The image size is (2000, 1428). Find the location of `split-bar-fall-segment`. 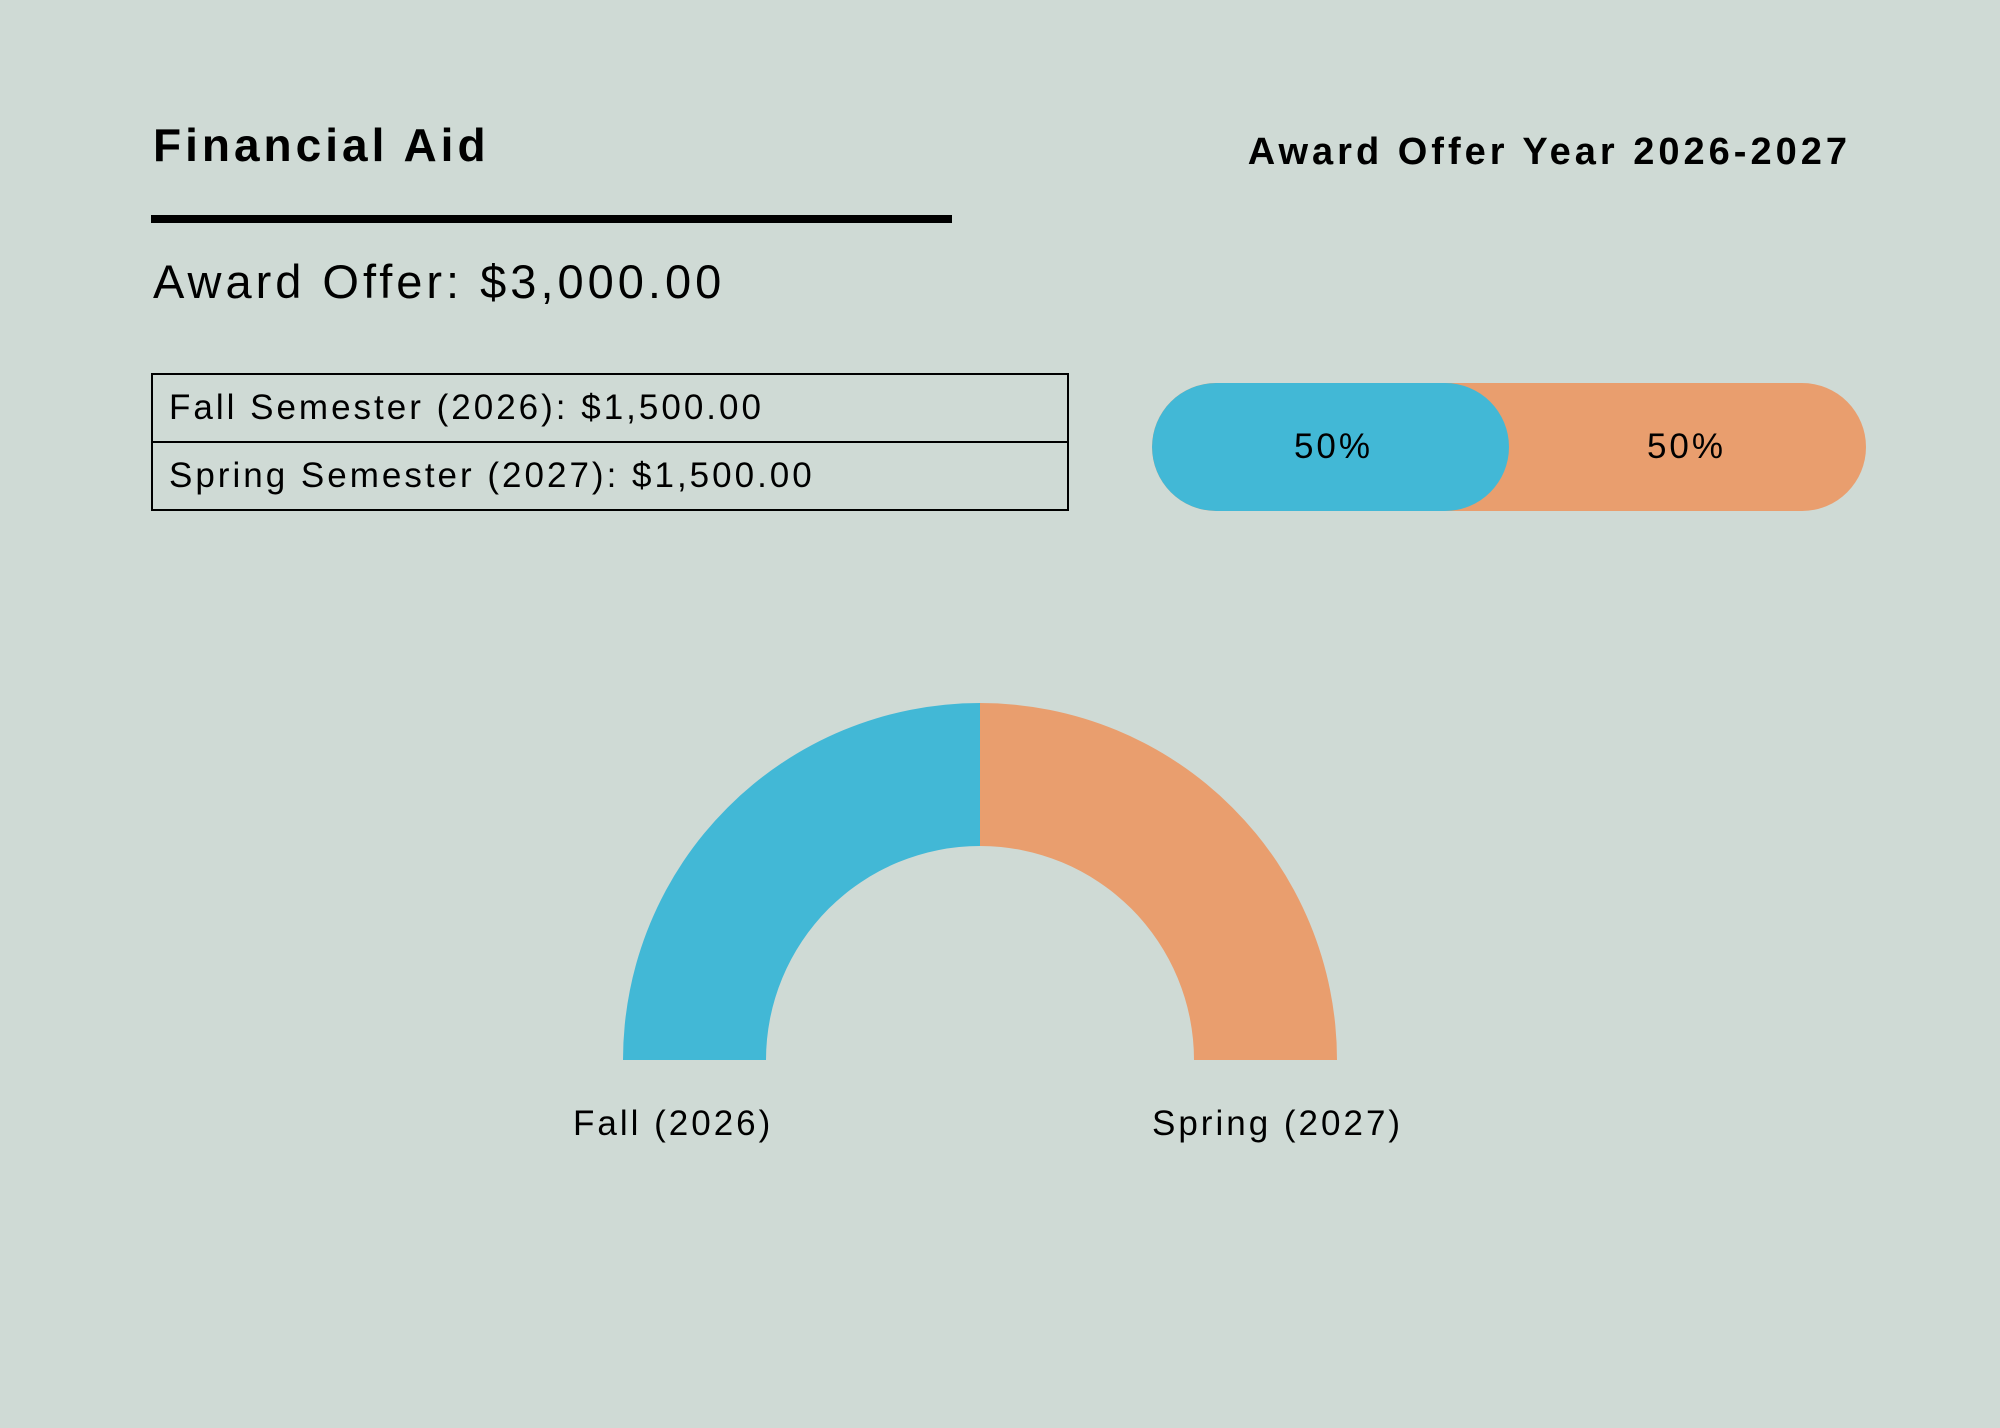

split-bar-fall-segment is located at coordinates (1330, 447).